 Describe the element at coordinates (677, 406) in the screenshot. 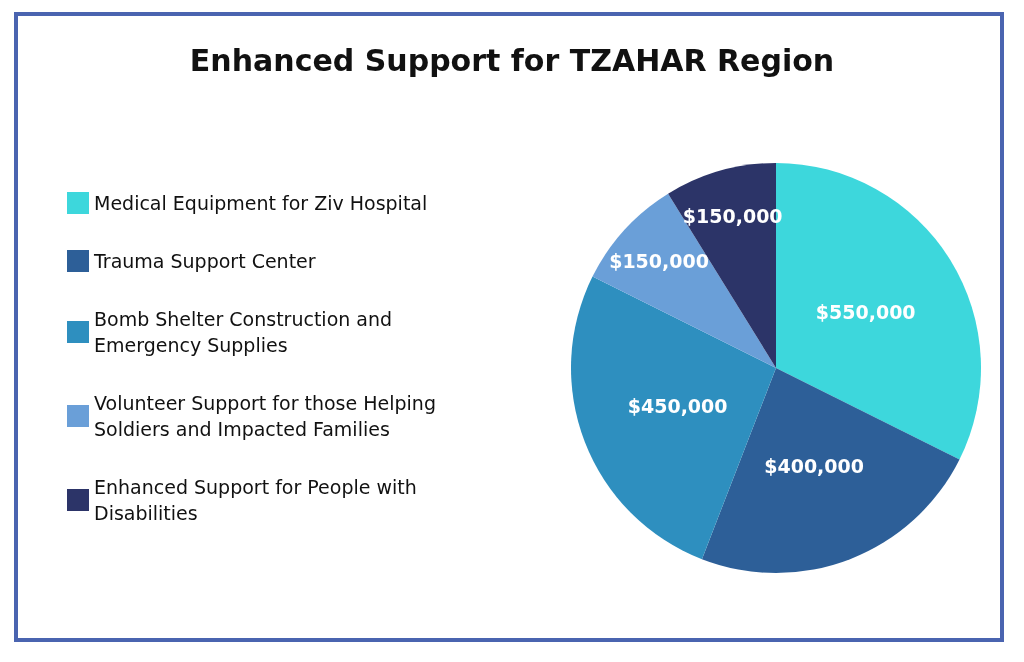

I see `data-label: $450,000` at that location.